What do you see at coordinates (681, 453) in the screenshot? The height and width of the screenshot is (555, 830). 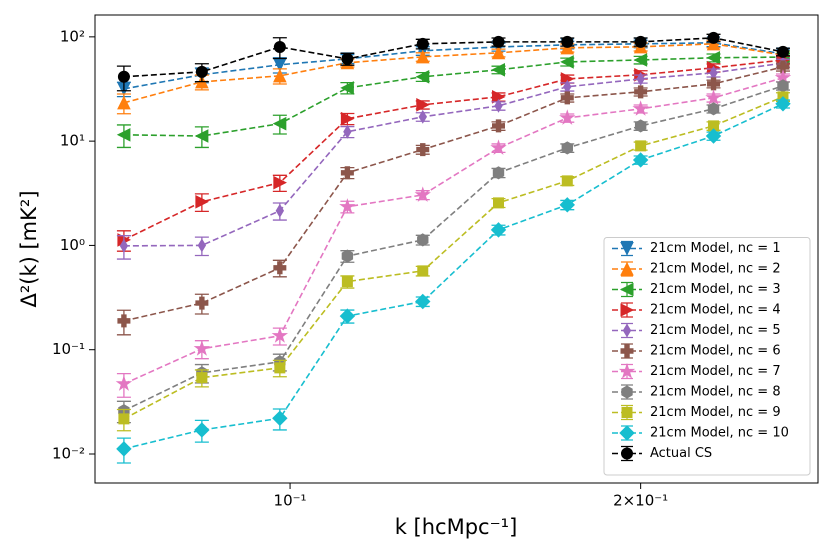 I see `legend-label: Actual CS` at bounding box center [681, 453].